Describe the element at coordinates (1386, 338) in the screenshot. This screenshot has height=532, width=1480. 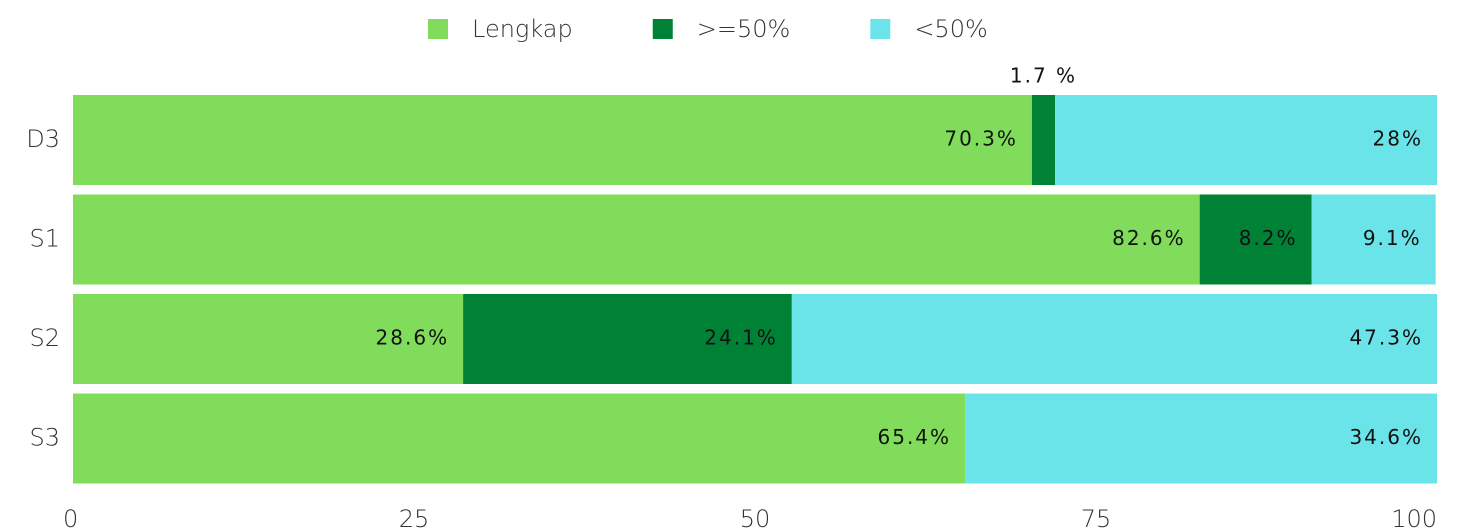
I see `value-label: 47.3%` at that location.